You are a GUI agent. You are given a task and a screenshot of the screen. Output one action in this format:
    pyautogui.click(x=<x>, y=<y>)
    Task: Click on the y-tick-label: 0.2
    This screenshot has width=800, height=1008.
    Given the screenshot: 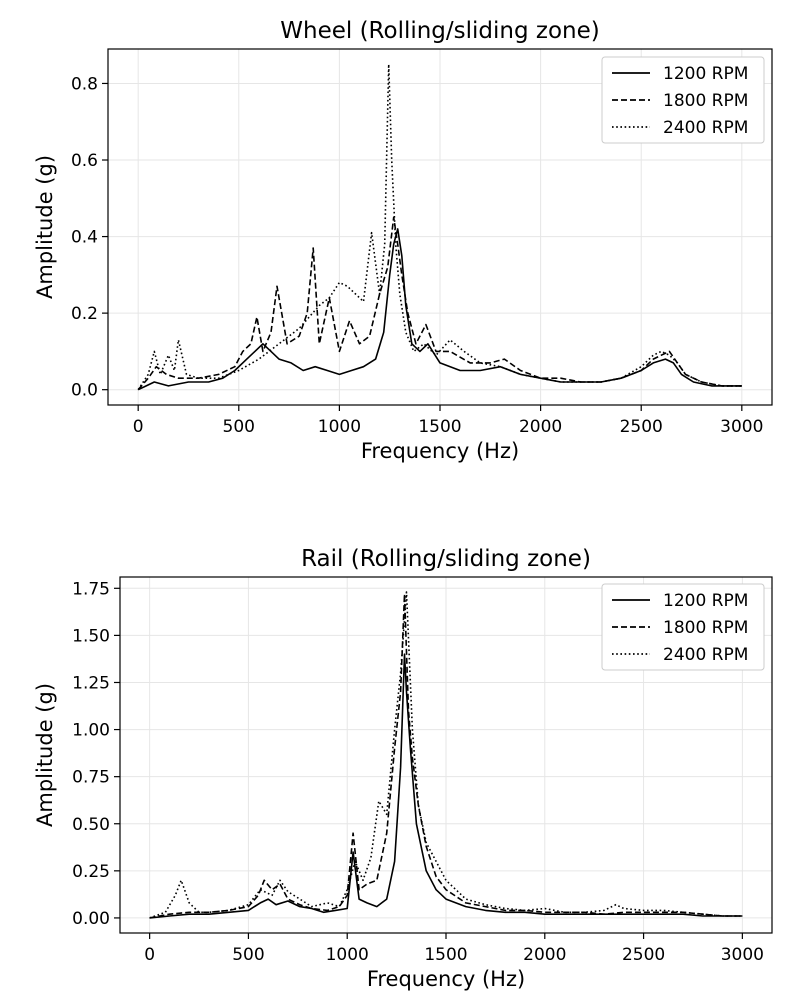 What is the action you would take?
    pyautogui.click(x=84, y=314)
    